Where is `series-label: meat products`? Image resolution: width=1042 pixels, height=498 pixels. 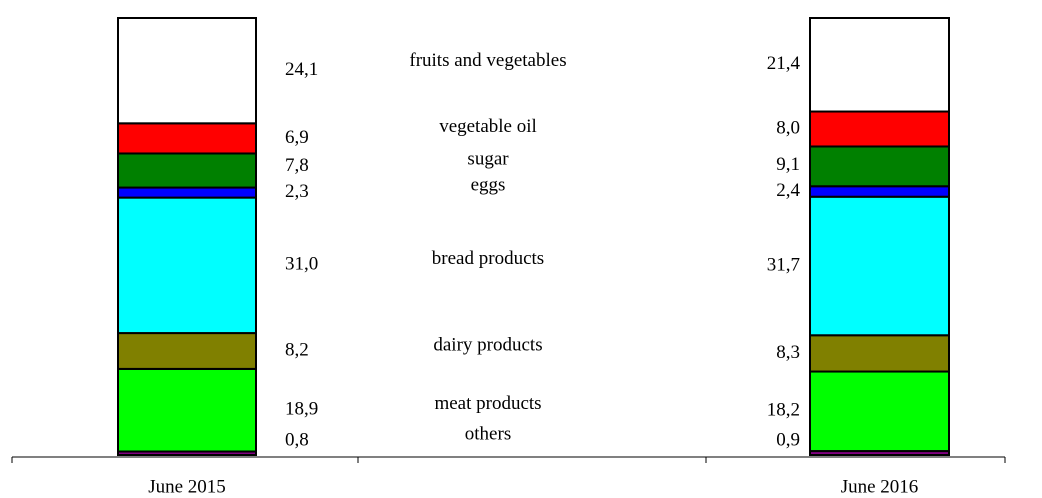 series-label: meat products is located at coordinates (487, 403).